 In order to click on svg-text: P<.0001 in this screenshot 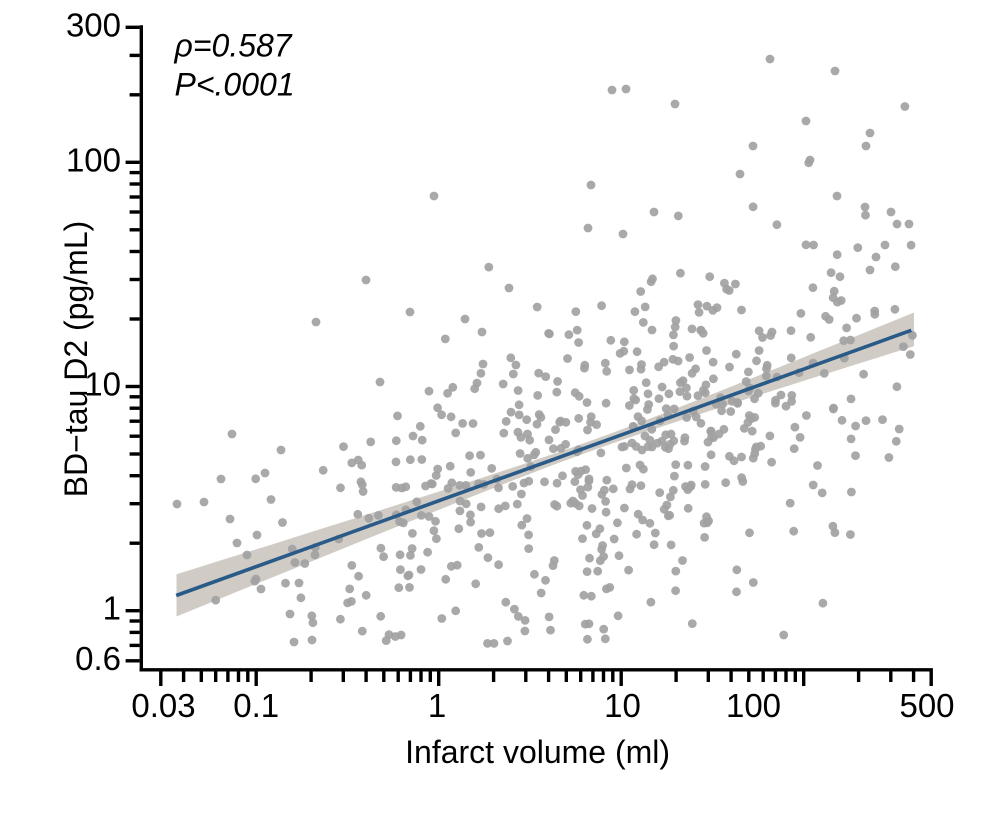, I will do `click(235, 84)`.